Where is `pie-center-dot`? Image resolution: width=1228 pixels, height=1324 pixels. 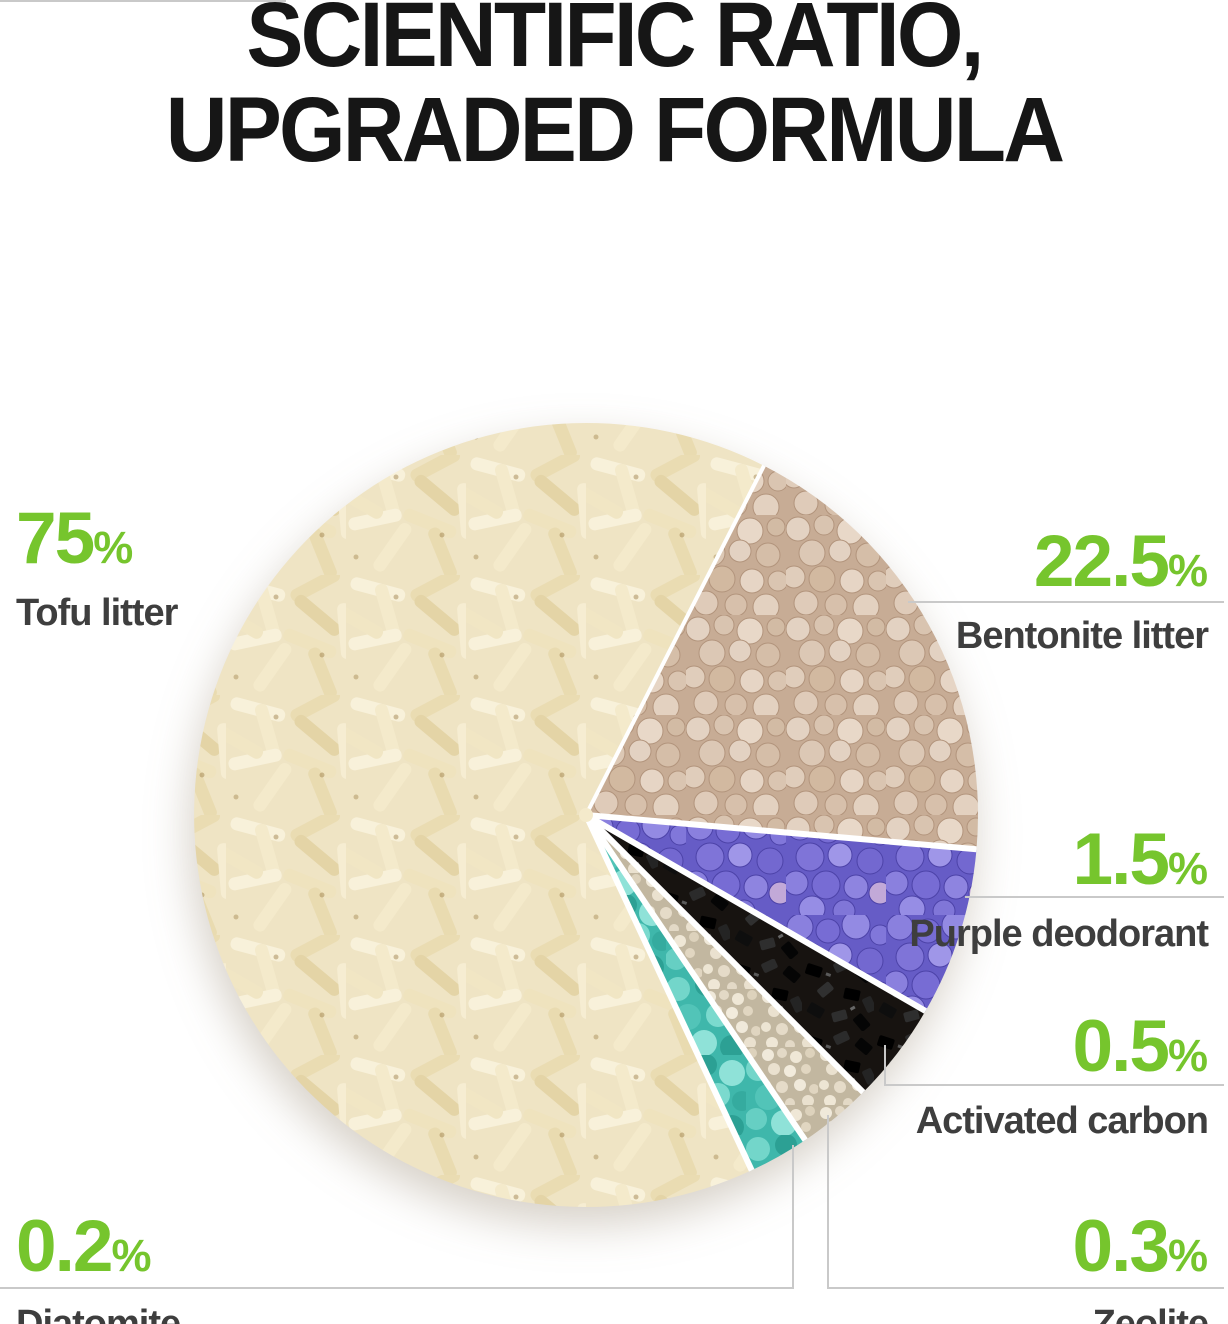 pie-center-dot is located at coordinates (586, 815).